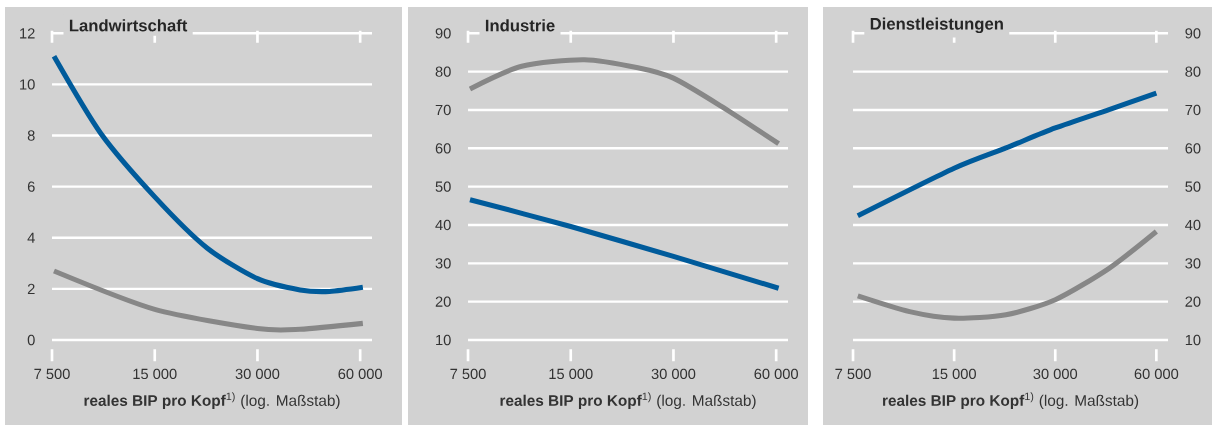 Image resolution: width=1214 pixels, height=425 pixels. What do you see at coordinates (520, 25) in the screenshot?
I see `chart-title: Industrie` at bounding box center [520, 25].